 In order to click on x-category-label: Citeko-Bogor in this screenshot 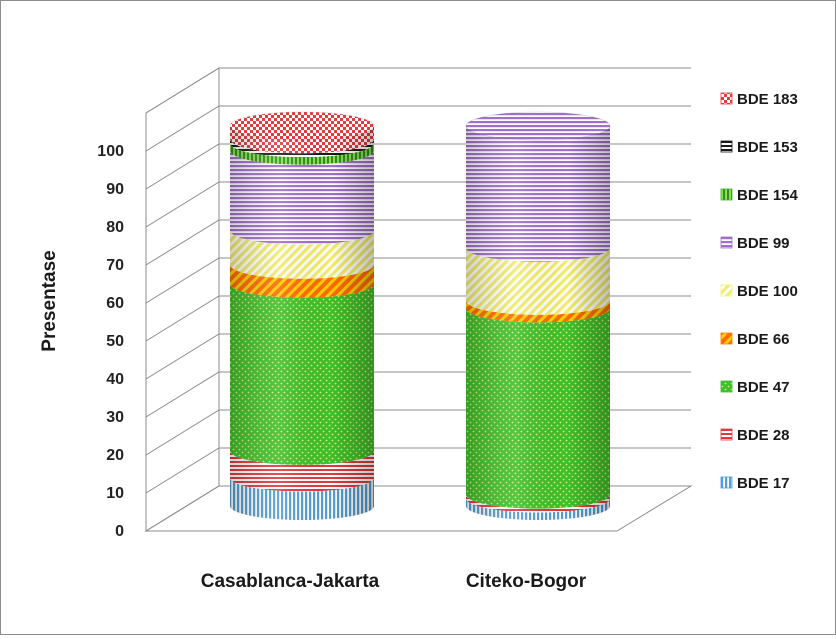, I will do `click(526, 581)`.